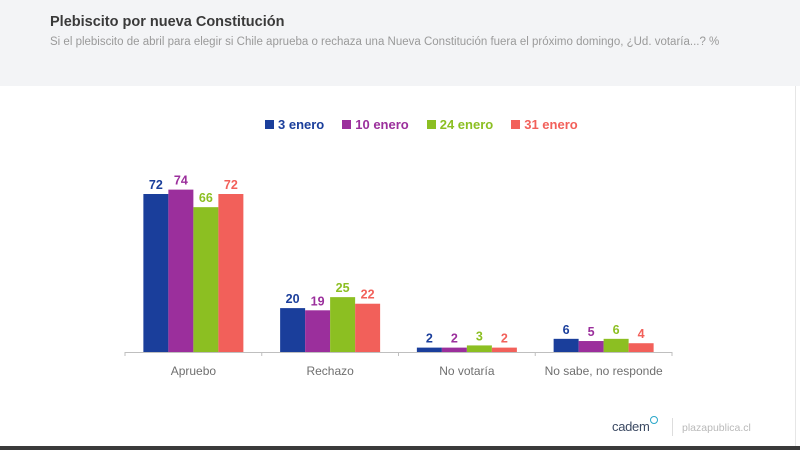 Image resolution: width=800 pixels, height=450 pixels. I want to click on data-label: 4, so click(641, 334).